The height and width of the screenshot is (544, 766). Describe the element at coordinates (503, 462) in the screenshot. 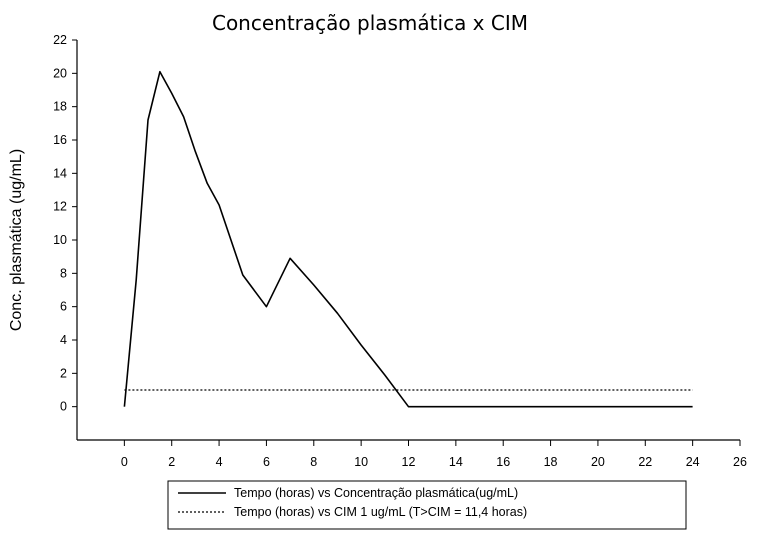

I see `x-tick-label: 16` at that location.